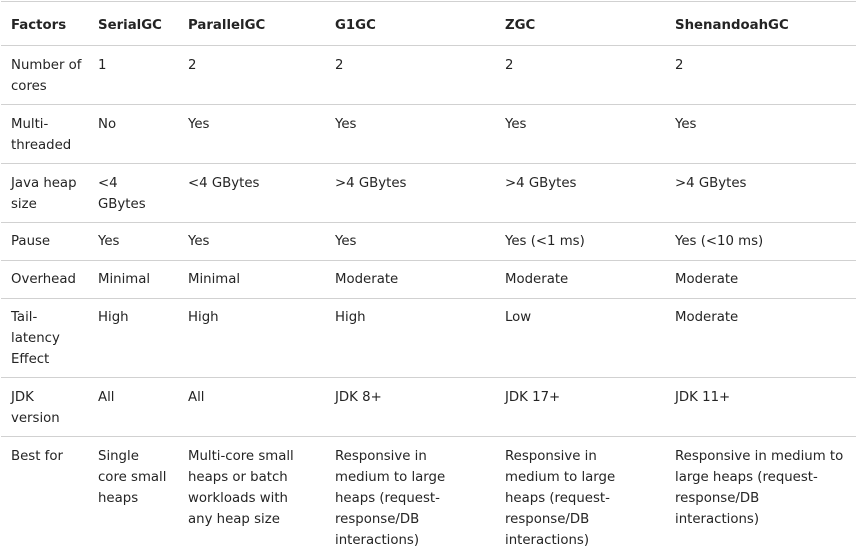 Image resolution: width=857 pixels, height=558 pixels. I want to click on row-label: Best for, so click(44, 497).